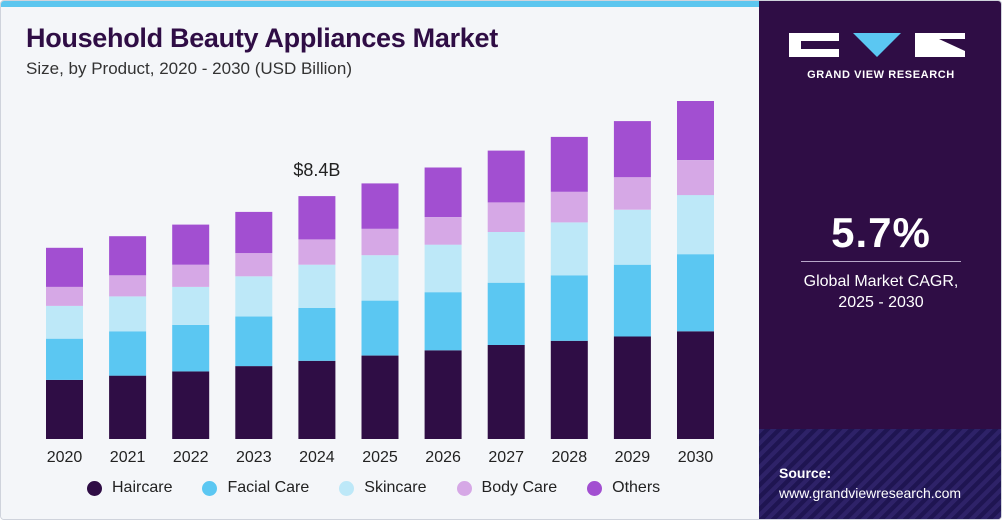 This screenshot has width=1002, height=520. Describe the element at coordinates (268, 487) in the screenshot. I see `legend-label: Facial Care` at that location.